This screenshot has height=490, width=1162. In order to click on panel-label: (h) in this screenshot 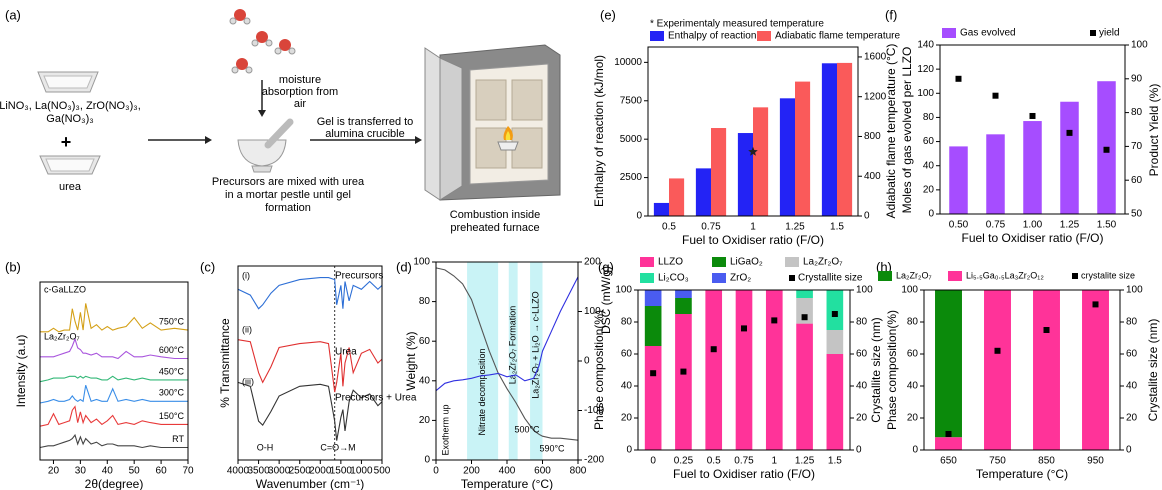, I will do `click(884, 266)`.